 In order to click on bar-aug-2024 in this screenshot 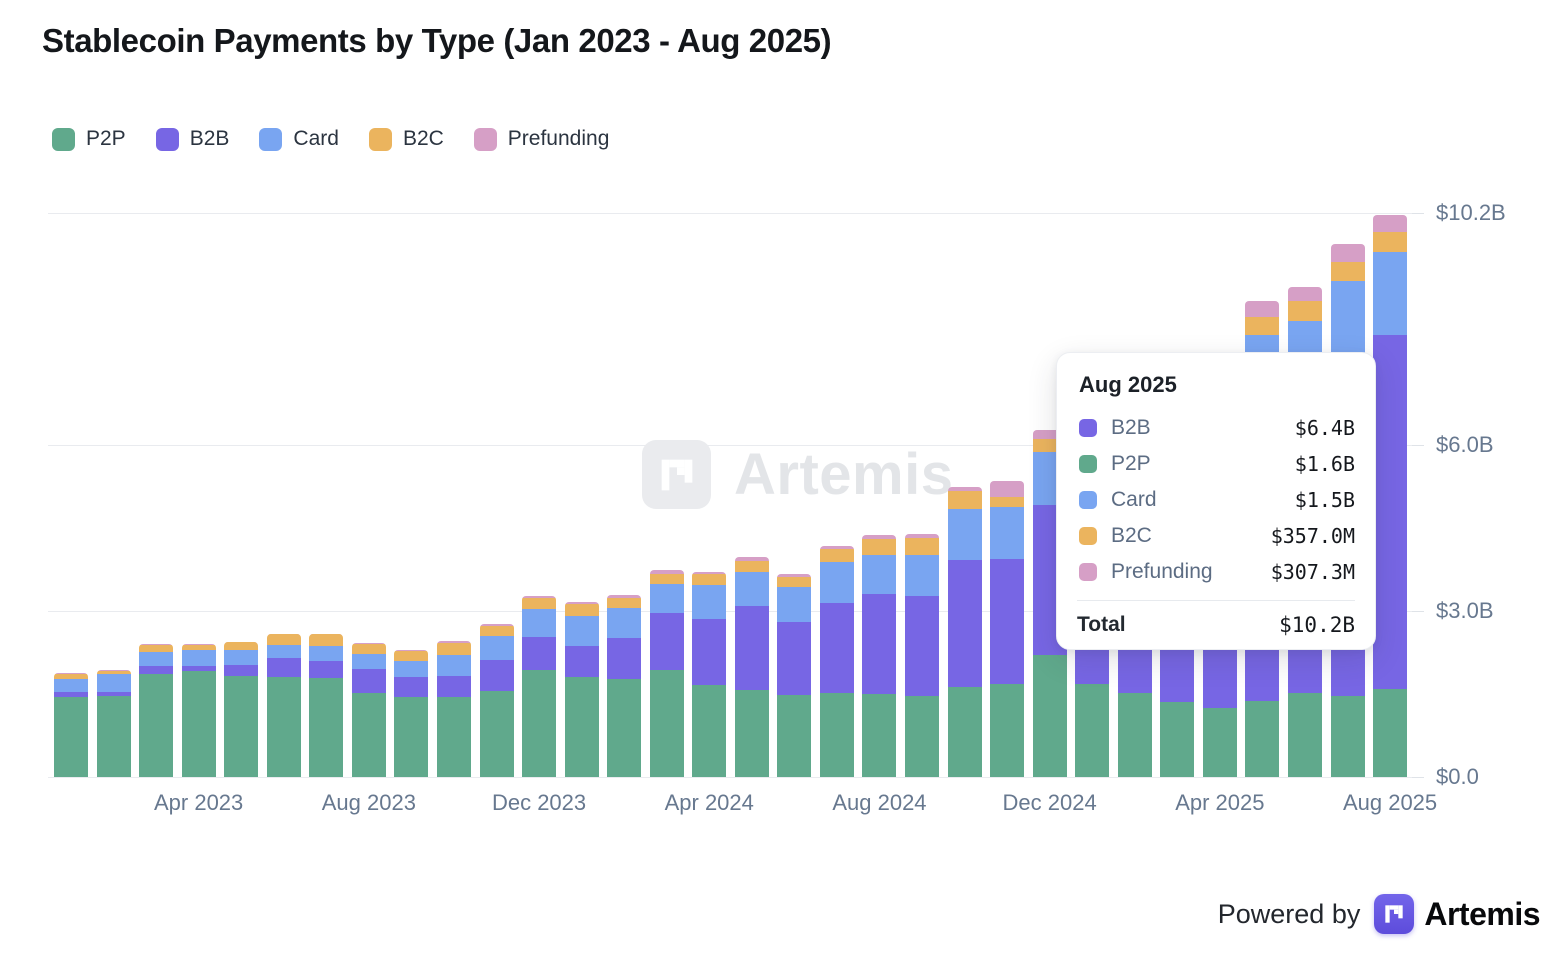, I will do `click(879, 656)`.